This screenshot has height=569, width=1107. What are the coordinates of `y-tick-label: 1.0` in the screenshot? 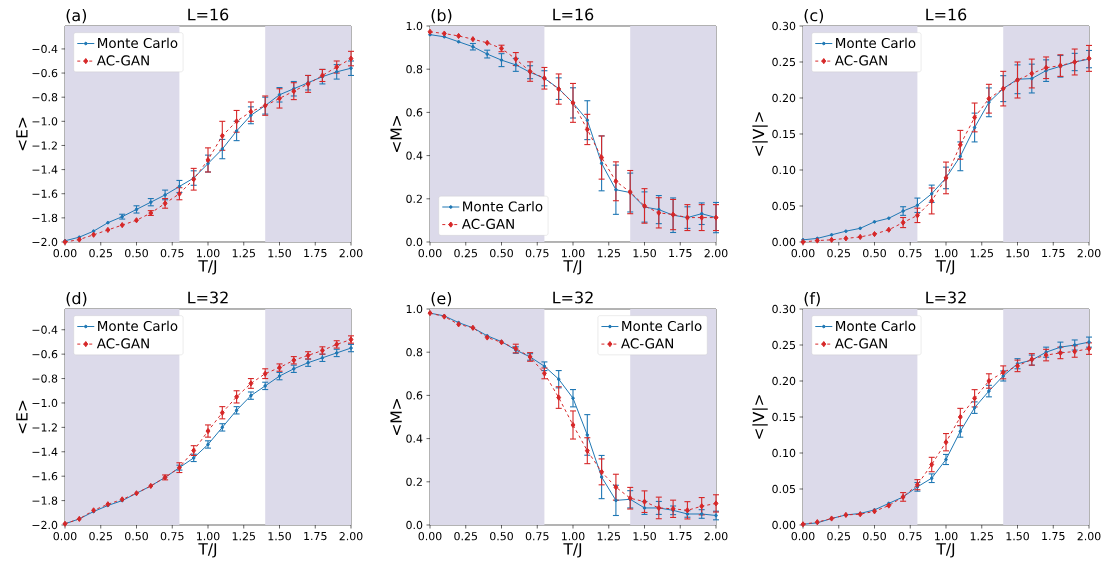 It's located at (414, 26).